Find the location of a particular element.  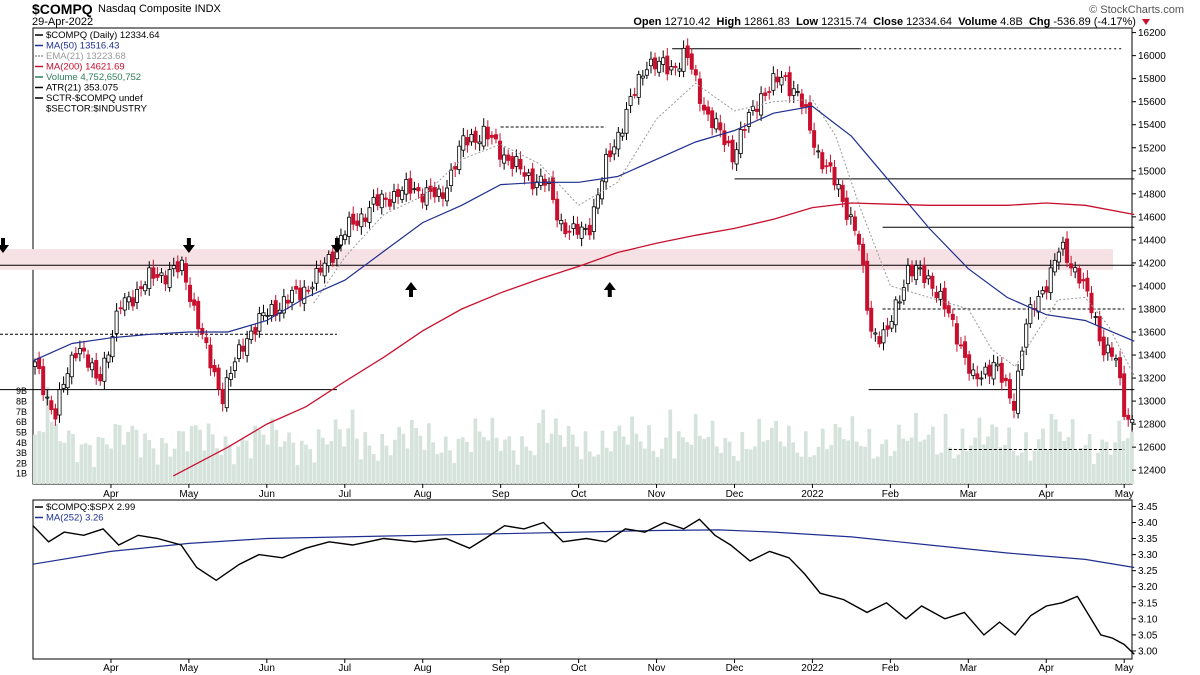

legend-item: $SECTOR:$INDUSTRY is located at coordinates (97, 109).